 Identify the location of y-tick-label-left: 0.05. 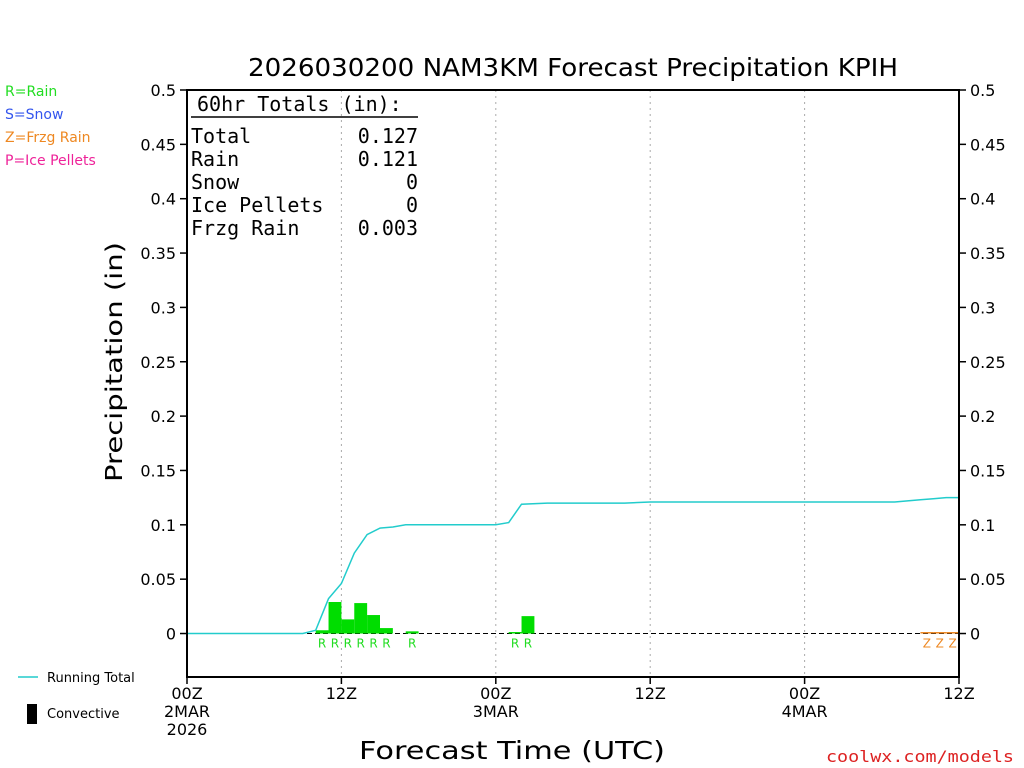
(158, 579).